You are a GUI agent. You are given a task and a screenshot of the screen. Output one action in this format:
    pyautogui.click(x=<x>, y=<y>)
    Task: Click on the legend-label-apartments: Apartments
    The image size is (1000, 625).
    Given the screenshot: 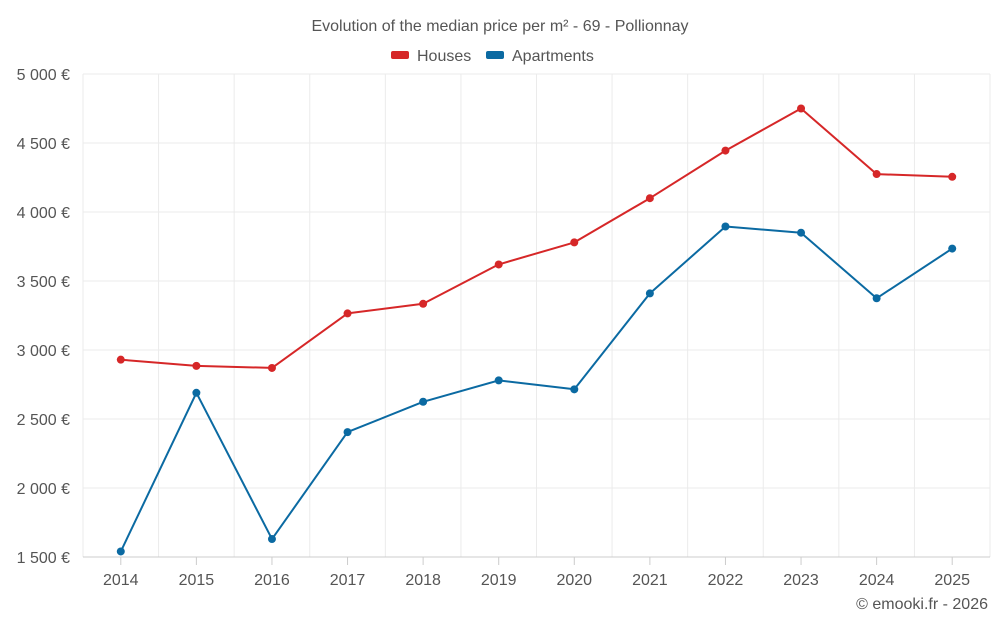 What is the action you would take?
    pyautogui.click(x=553, y=56)
    